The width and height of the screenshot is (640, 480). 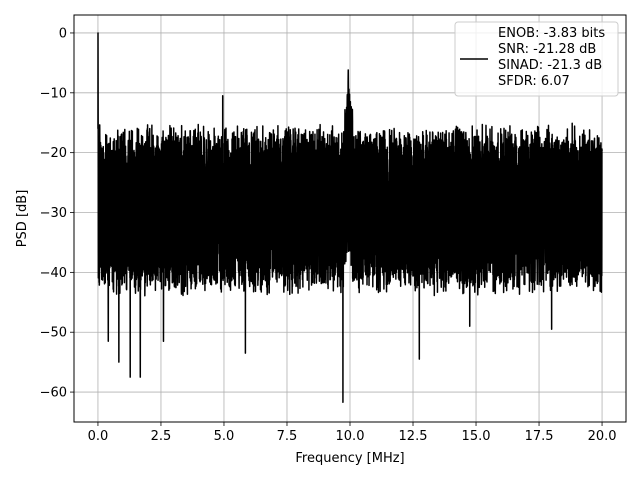 I want to click on x-axis-ticks: 0.0 2.5 5.0 7.5 10.0 12.5 15.0 17.5 20.0, so click(x=352, y=433).